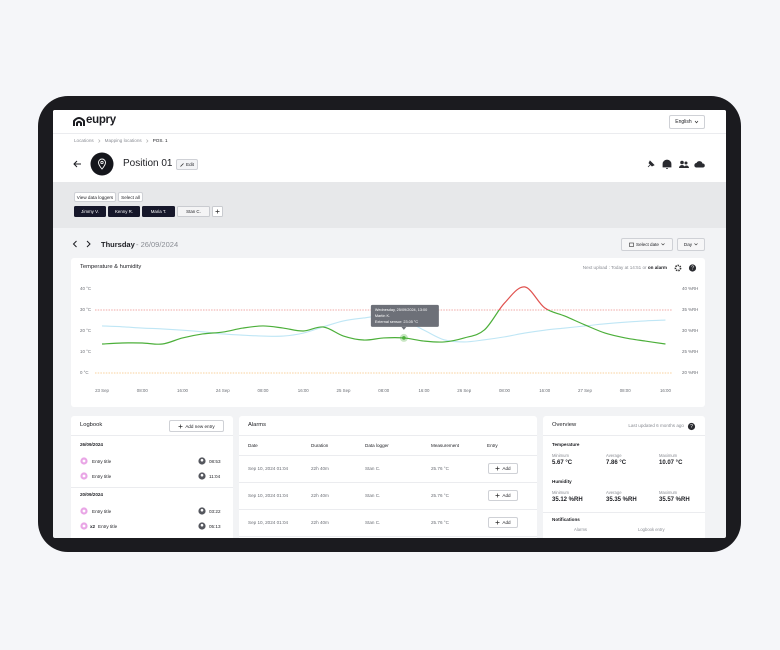  I want to click on upload-link: on alarm, so click(657, 267).